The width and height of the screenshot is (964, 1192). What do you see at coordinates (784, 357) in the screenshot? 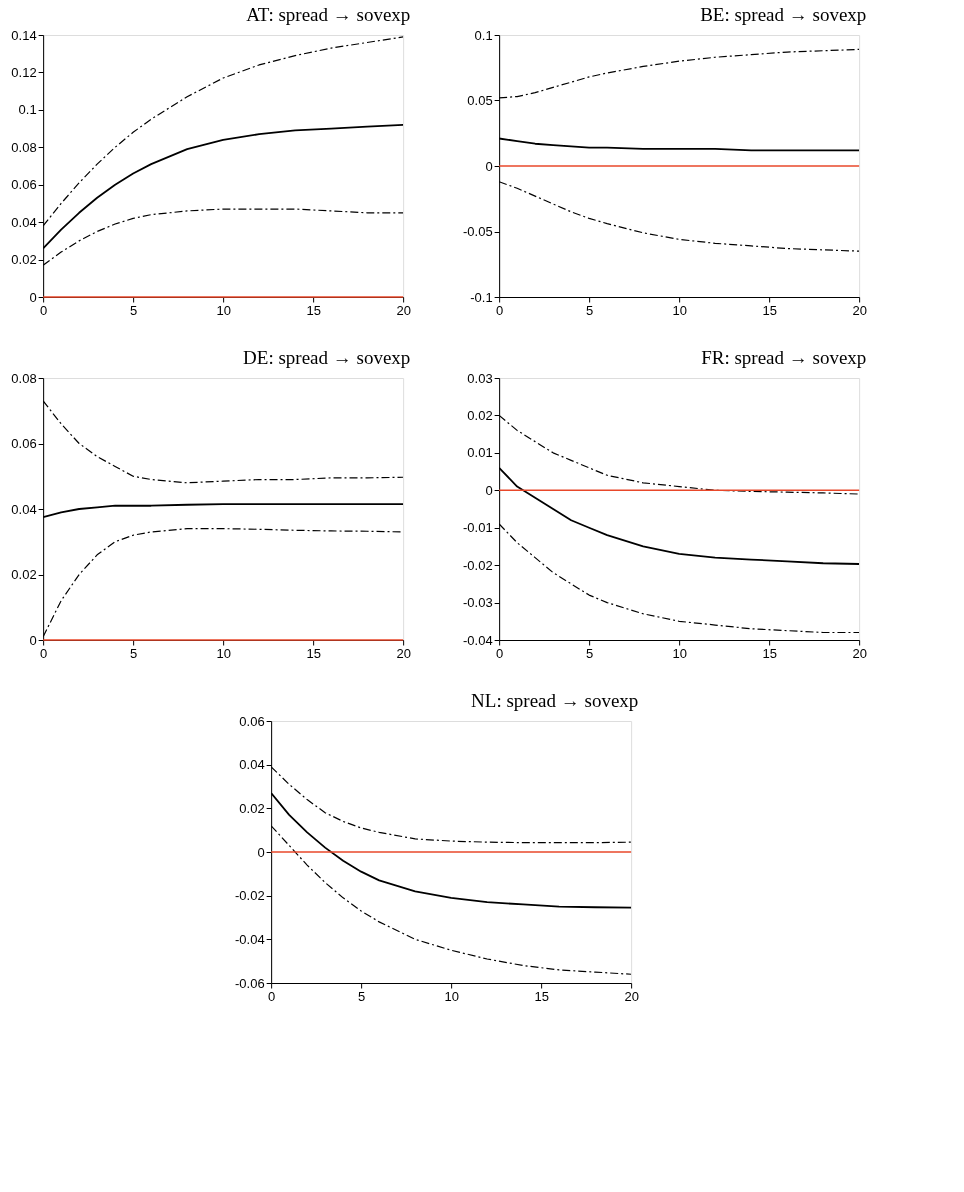
I see `chart-title: FR: spread → sovexp` at bounding box center [784, 357].